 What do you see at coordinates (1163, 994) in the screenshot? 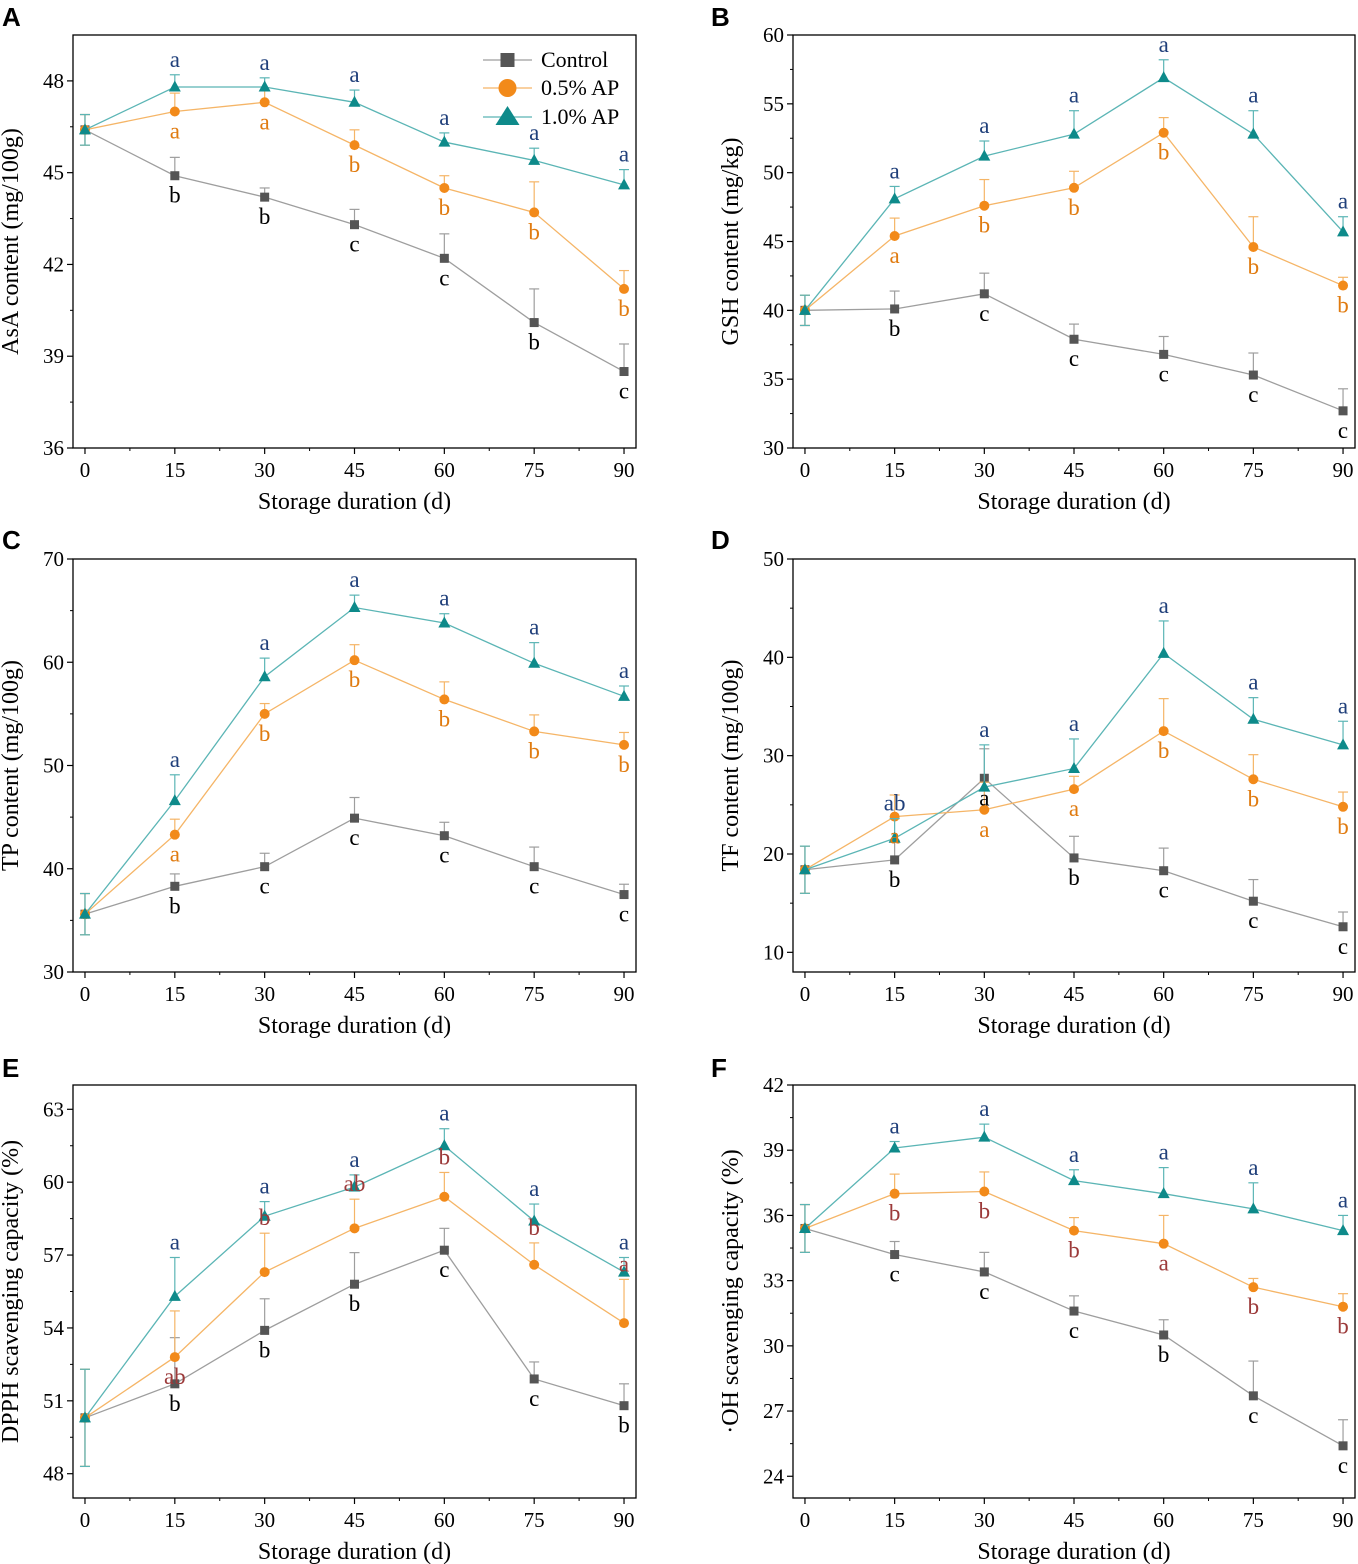
I see `x-tick-label: 60` at bounding box center [1163, 994].